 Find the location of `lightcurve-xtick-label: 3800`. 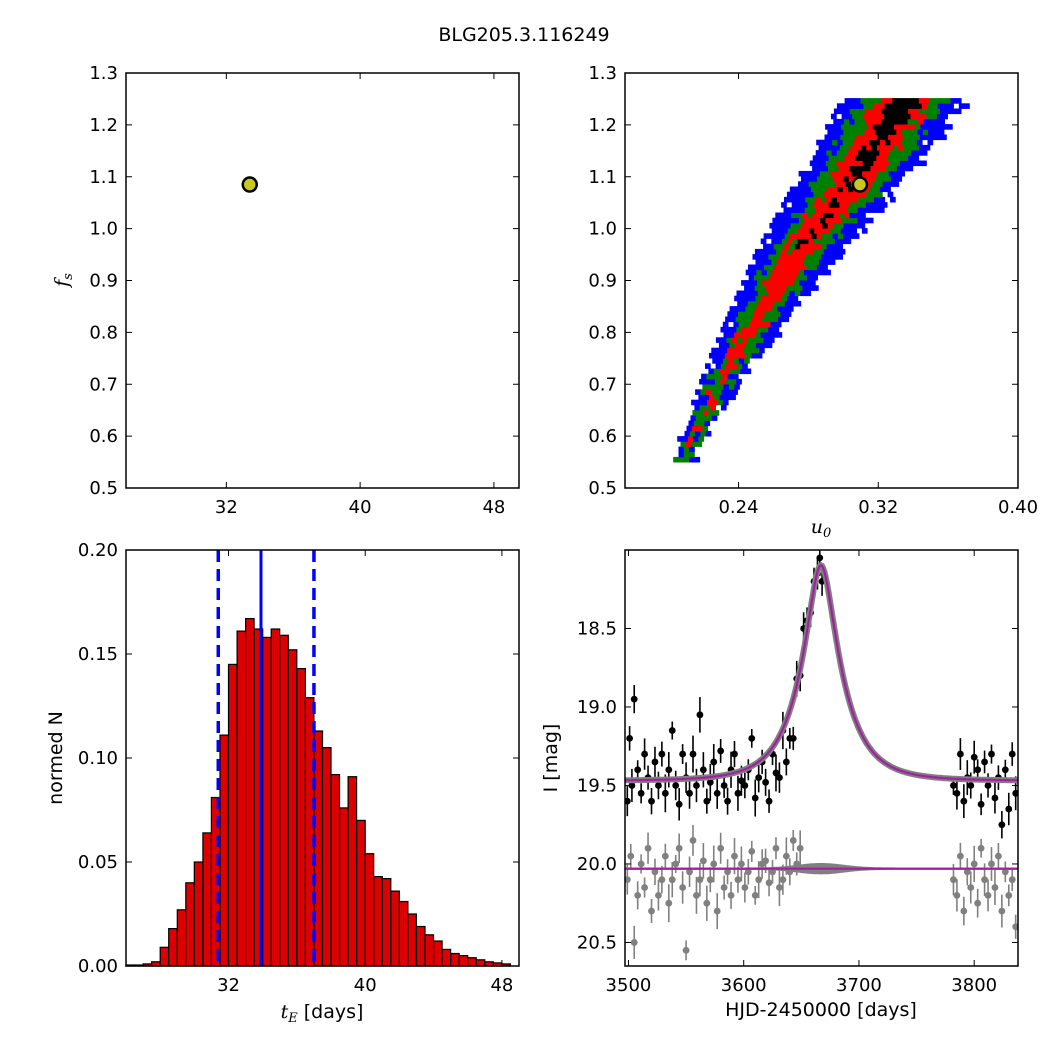

lightcurve-xtick-label: 3800 is located at coordinates (974, 985).